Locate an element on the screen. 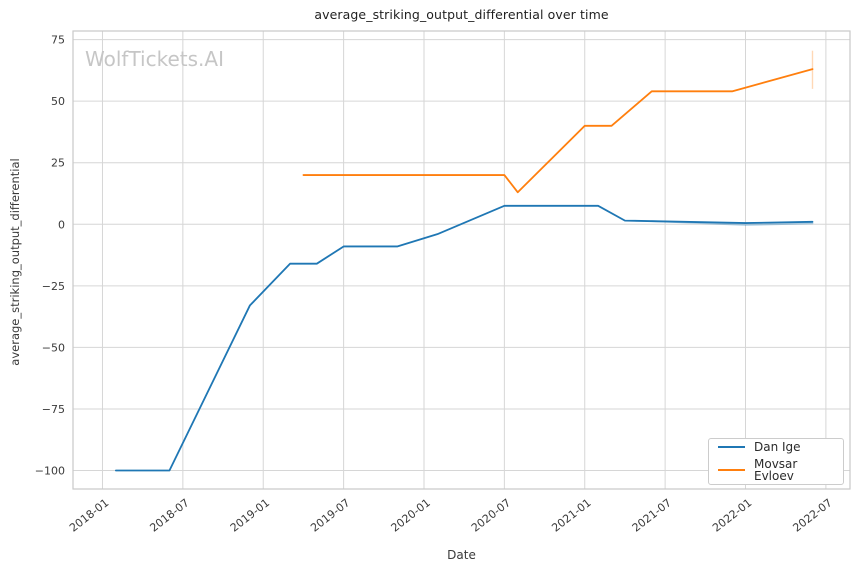 This screenshot has height=575, width=858. x-tick-label: 2019-01 is located at coordinates (250, 515).